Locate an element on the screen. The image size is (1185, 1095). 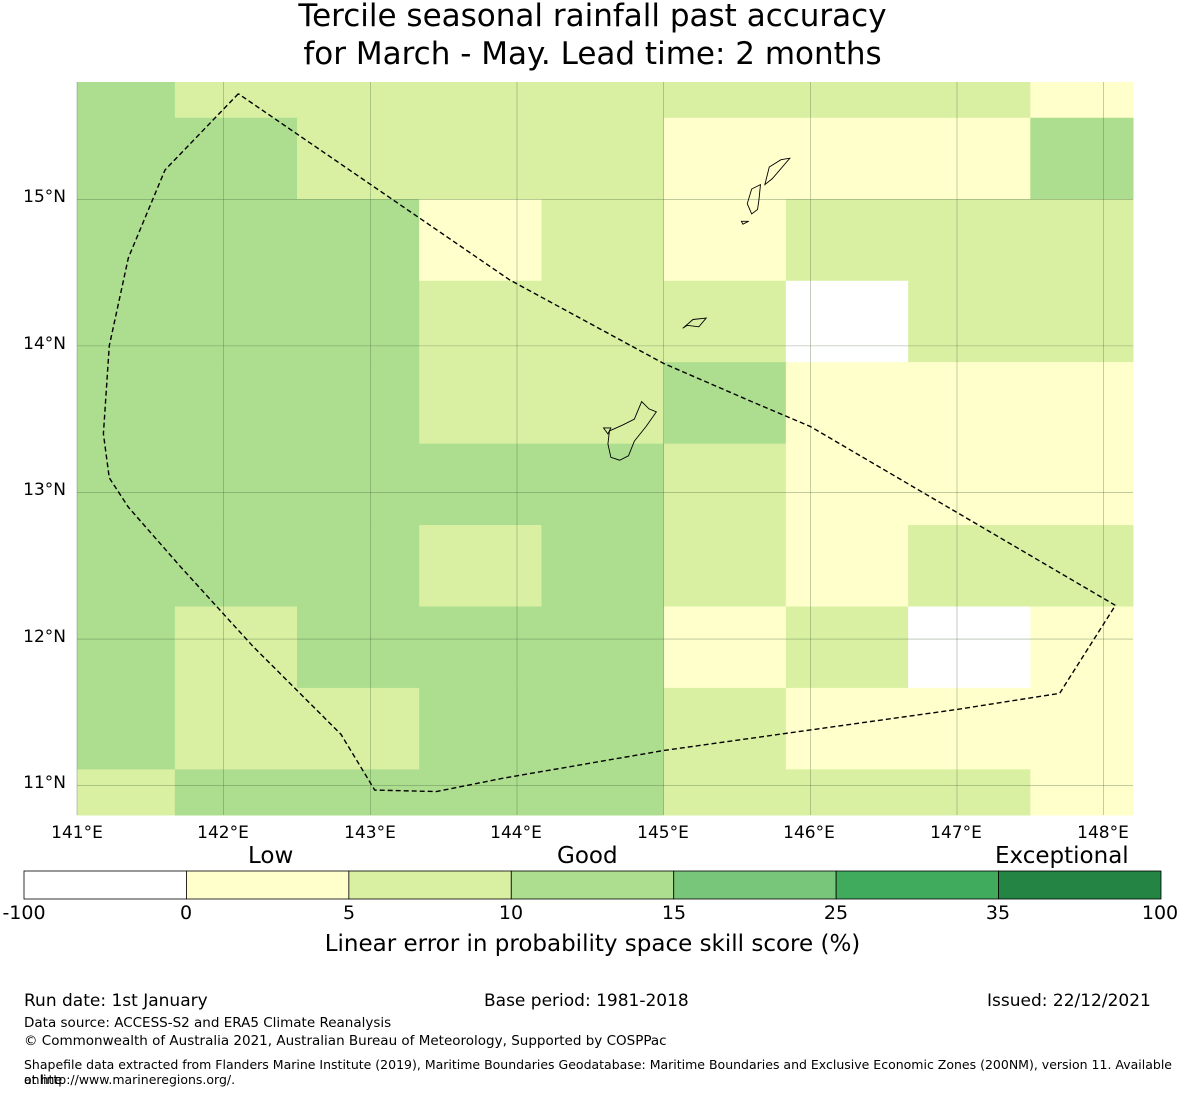
category-low-label: Low is located at coordinates (271, 856).